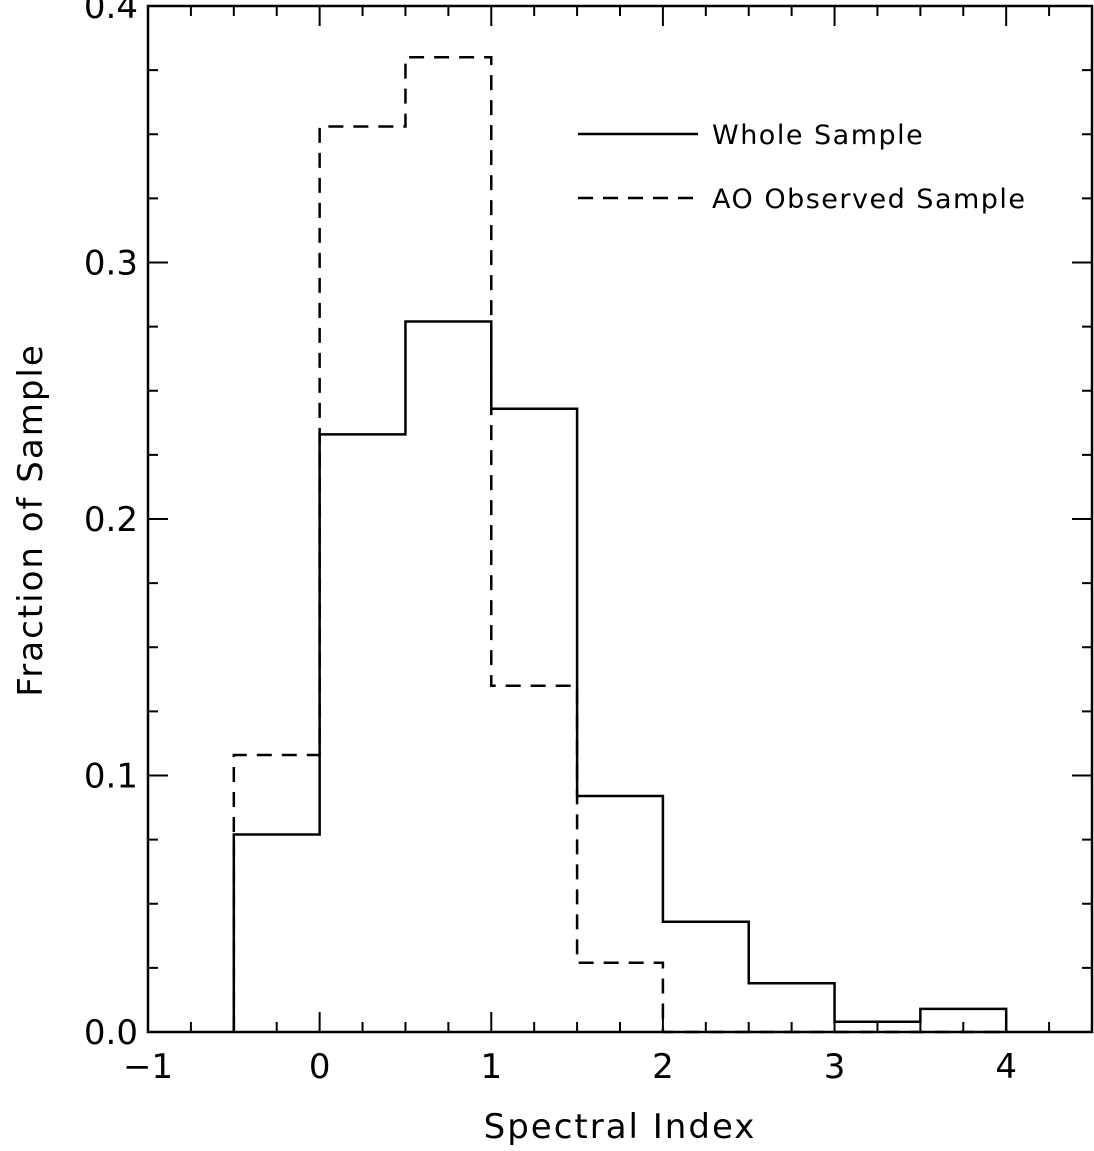 This screenshot has height=1151, width=1094. Describe the element at coordinates (111, 1033) in the screenshot. I see `y-tick-label: 0.0` at that location.